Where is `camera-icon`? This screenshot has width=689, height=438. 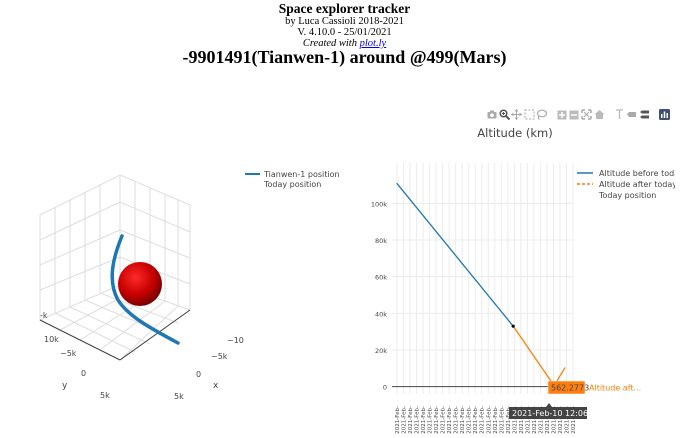
camera-icon is located at coordinates (491, 114).